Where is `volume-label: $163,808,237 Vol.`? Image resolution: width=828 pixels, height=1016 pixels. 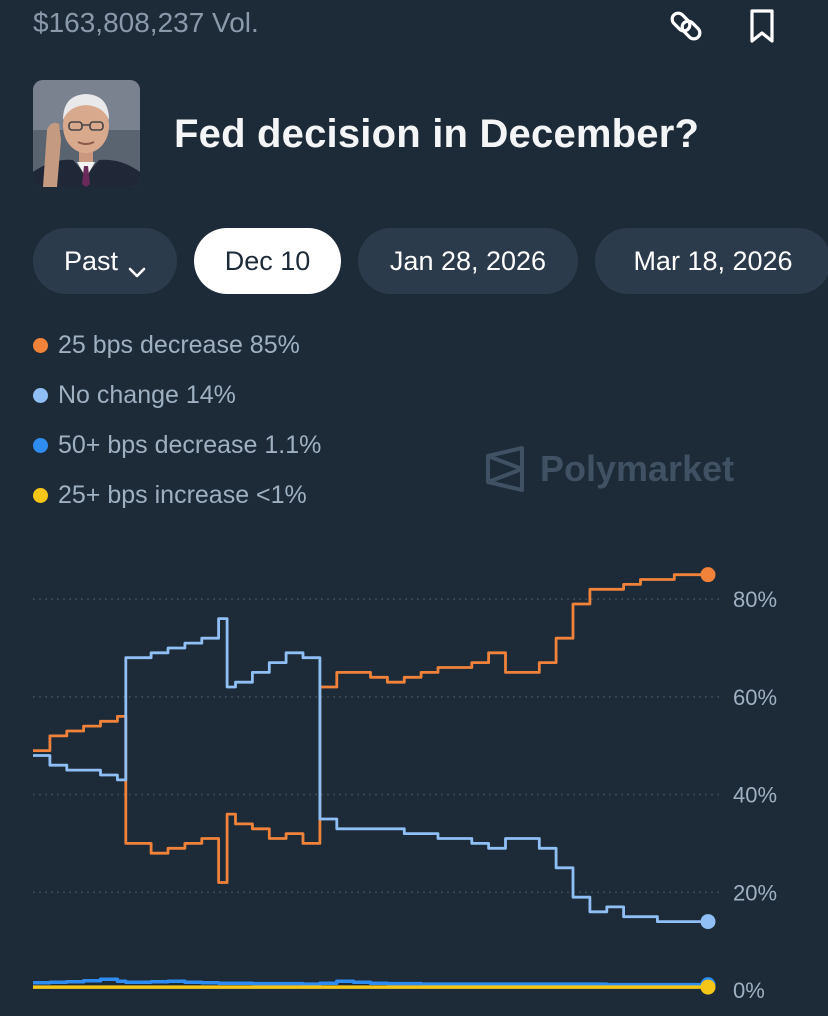 volume-label: $163,808,237 Vol. is located at coordinates (146, 22).